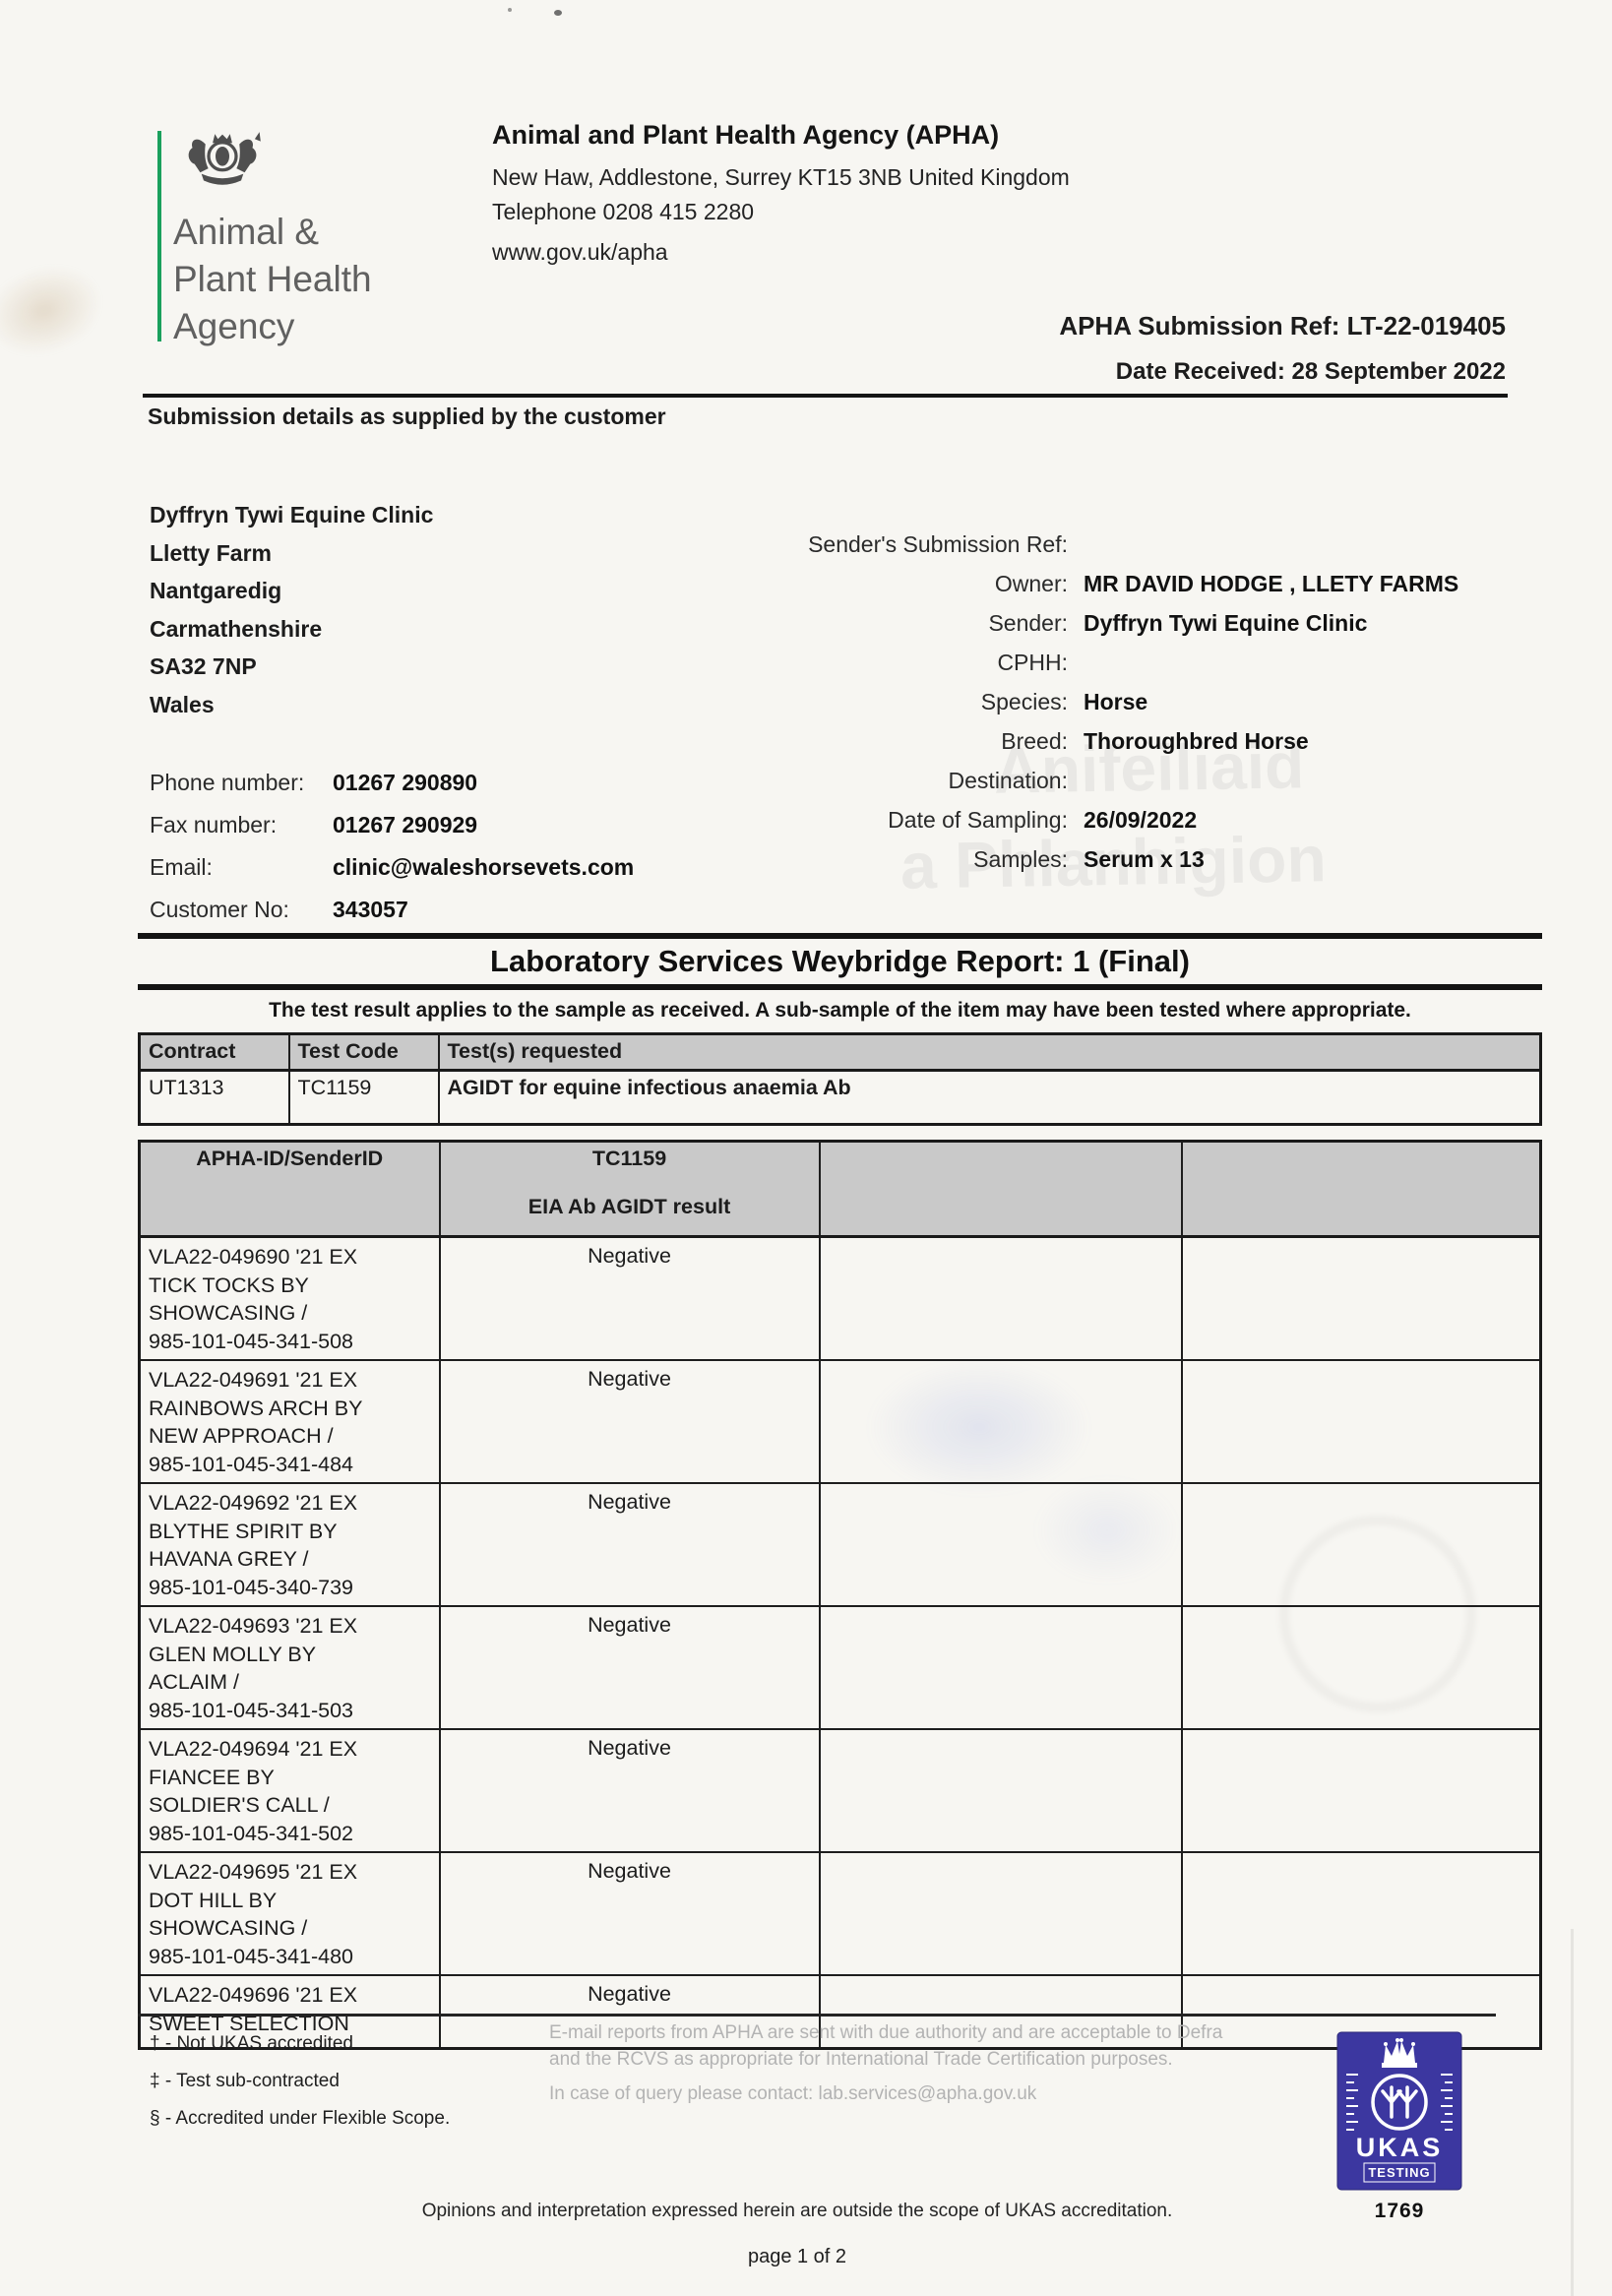 The image size is (1612, 2296). Describe the element at coordinates (840, 987) in the screenshot. I see `report-title-rule-bottom` at that location.